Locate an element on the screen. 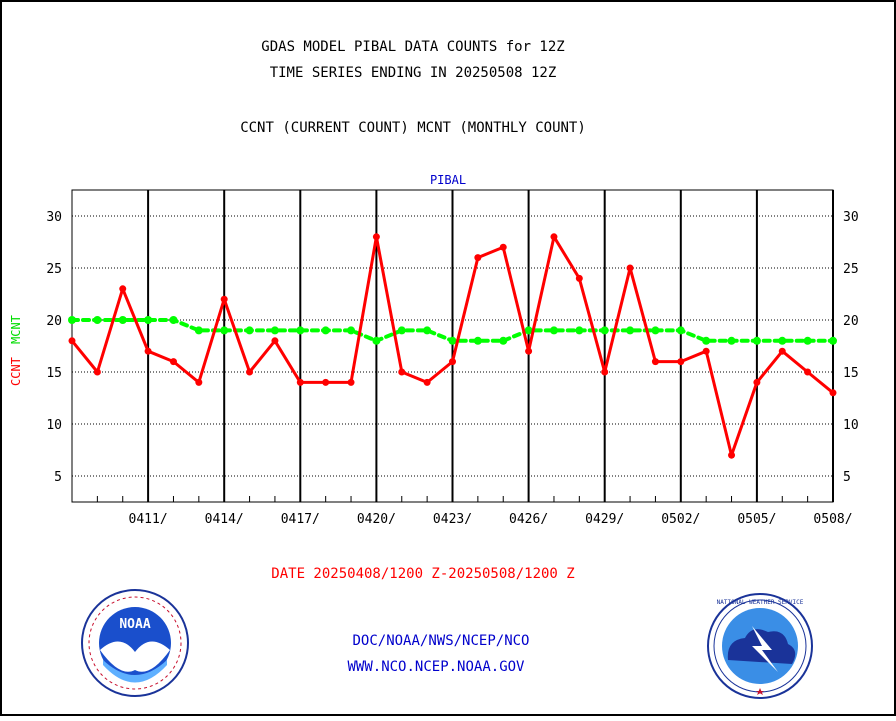  y-tick-label-left: 15 is located at coordinates (54, 373).